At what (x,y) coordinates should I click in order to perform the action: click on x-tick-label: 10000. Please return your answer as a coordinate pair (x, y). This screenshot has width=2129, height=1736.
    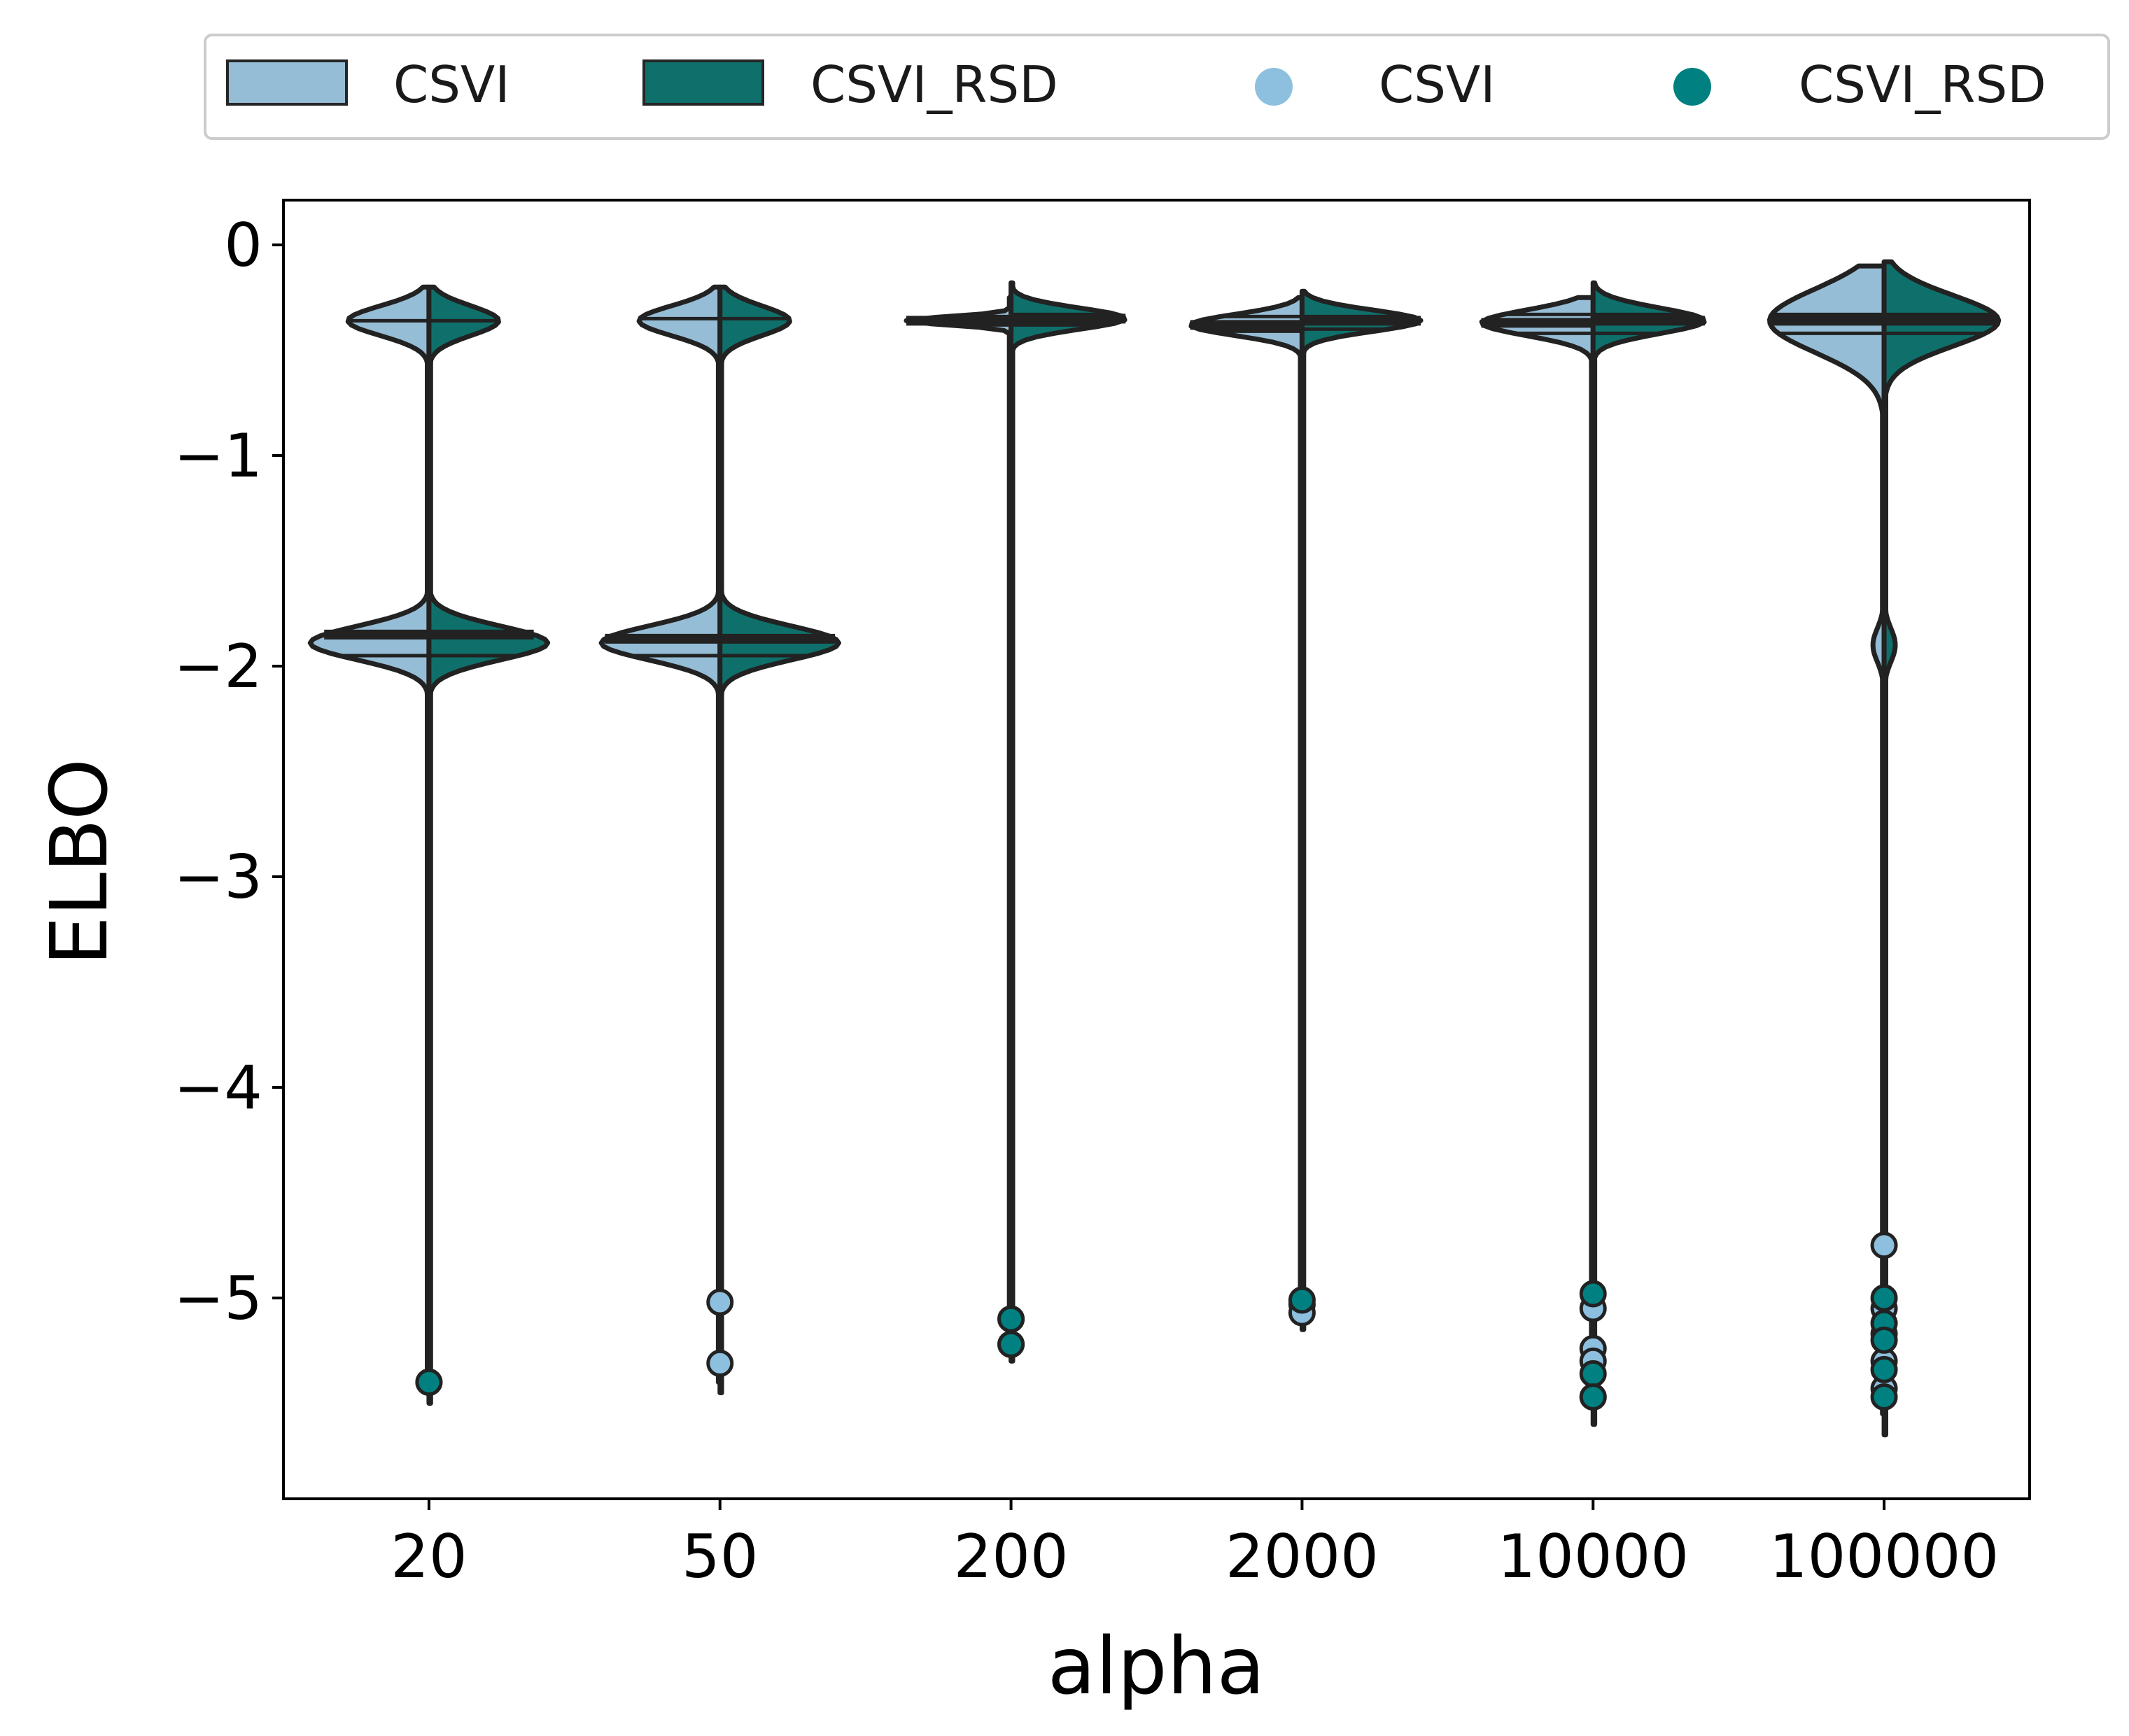
    Looking at the image, I should click on (1593, 1557).